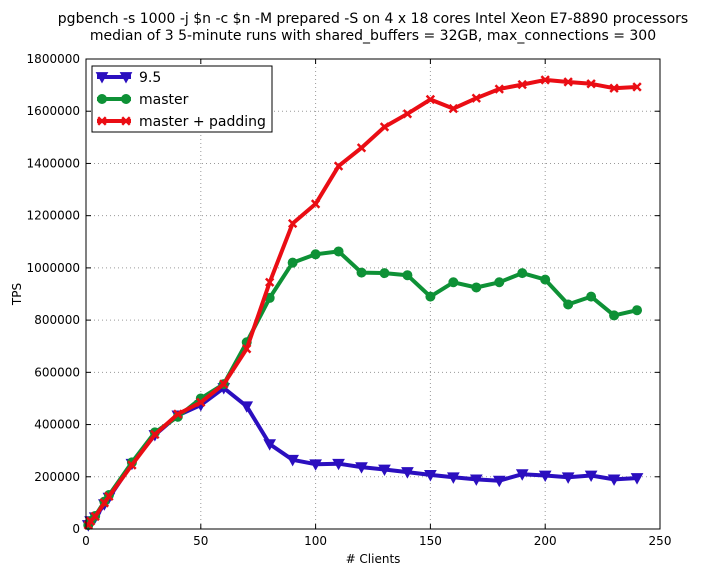 Image resolution: width=720 pixels, height=576 pixels. I want to click on y-tick-label: 1400000, so click(53, 163).